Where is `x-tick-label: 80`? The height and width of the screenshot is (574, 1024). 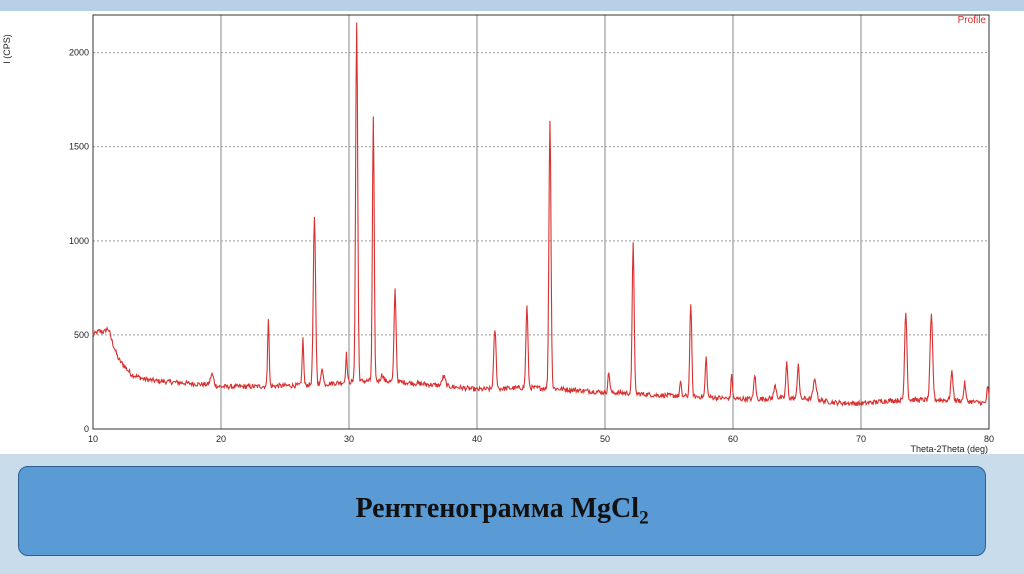
x-tick-label: 80 is located at coordinates (989, 439).